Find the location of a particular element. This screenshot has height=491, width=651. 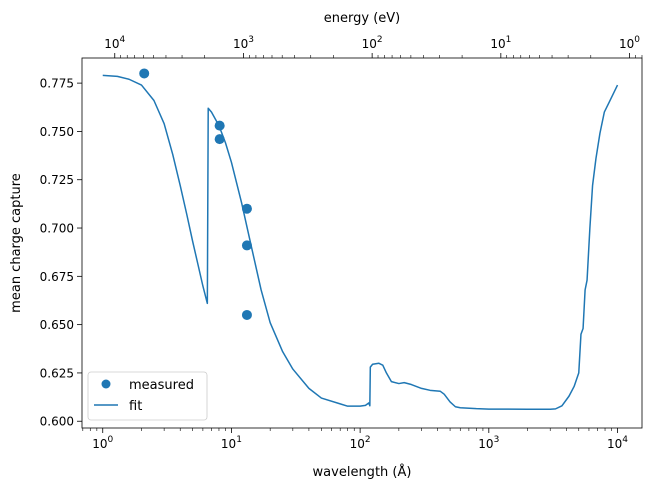

y-axis-ticks: 0.600 0.625 0.650 0.675 0.700 0.725 0.750 0.775 is located at coordinates (61, 253).